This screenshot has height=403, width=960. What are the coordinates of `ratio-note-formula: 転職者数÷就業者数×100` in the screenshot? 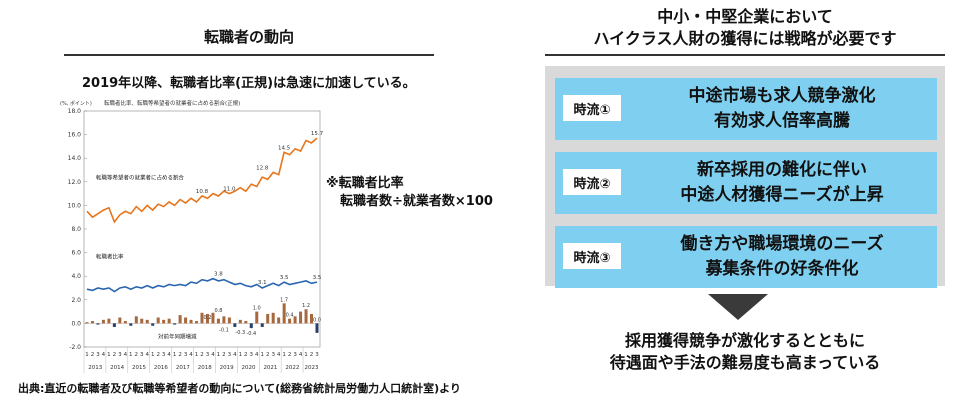 It's located at (416, 201).